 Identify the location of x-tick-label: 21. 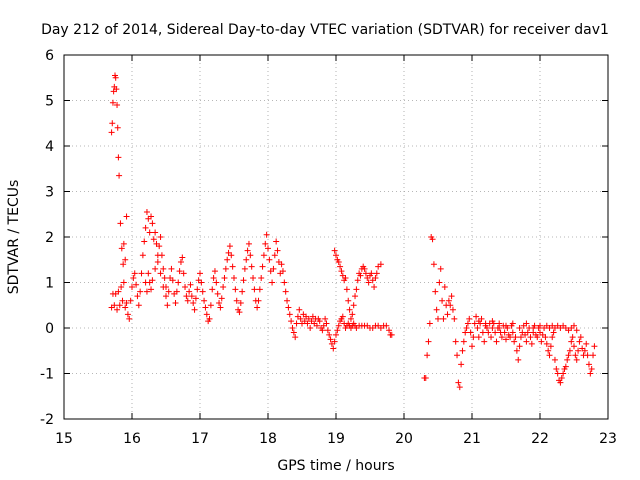
(472, 439).